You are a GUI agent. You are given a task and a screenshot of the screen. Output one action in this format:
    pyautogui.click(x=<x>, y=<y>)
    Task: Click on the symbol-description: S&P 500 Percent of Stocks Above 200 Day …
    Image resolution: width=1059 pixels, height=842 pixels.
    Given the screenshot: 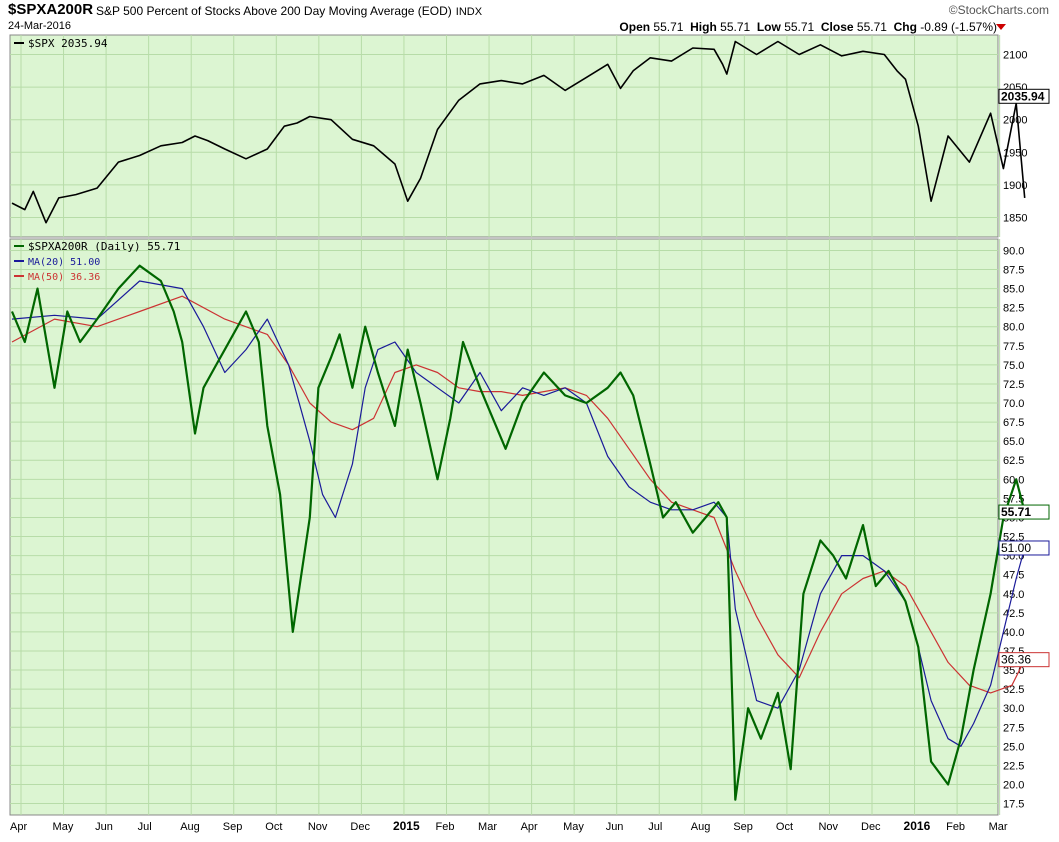 What is the action you would take?
    pyautogui.click(x=289, y=11)
    